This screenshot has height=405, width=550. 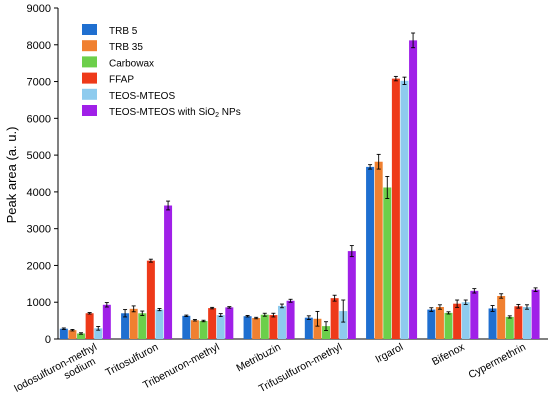 What do you see at coordinates (142, 96) in the screenshot?
I see `legend-label: TEOS-MTEOS` at bounding box center [142, 96].